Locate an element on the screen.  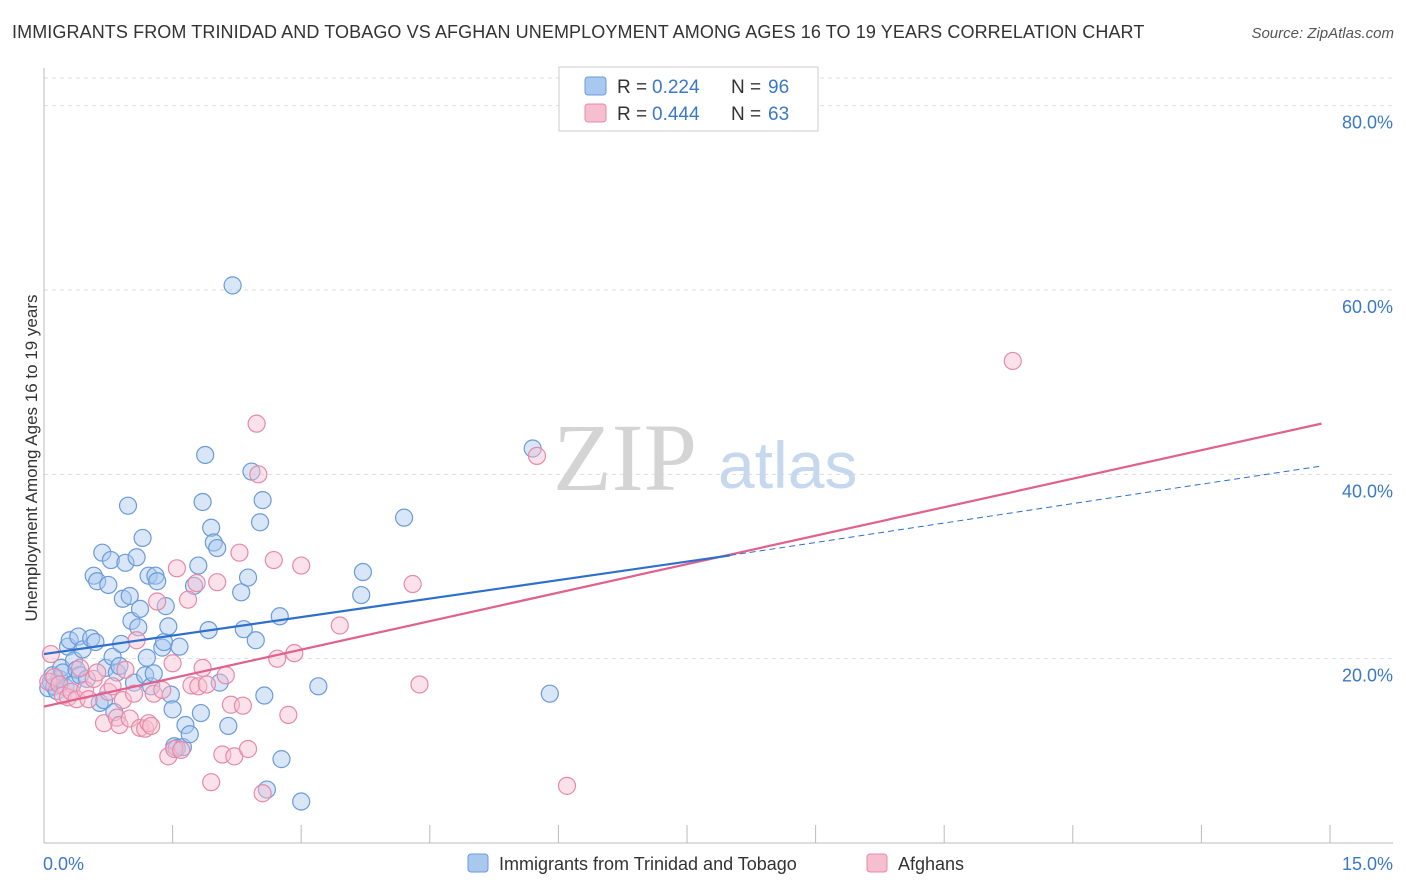
y-tick-labels: 20.0% 40.0% 60.0% 80.0% is located at coordinates (1367, 399).